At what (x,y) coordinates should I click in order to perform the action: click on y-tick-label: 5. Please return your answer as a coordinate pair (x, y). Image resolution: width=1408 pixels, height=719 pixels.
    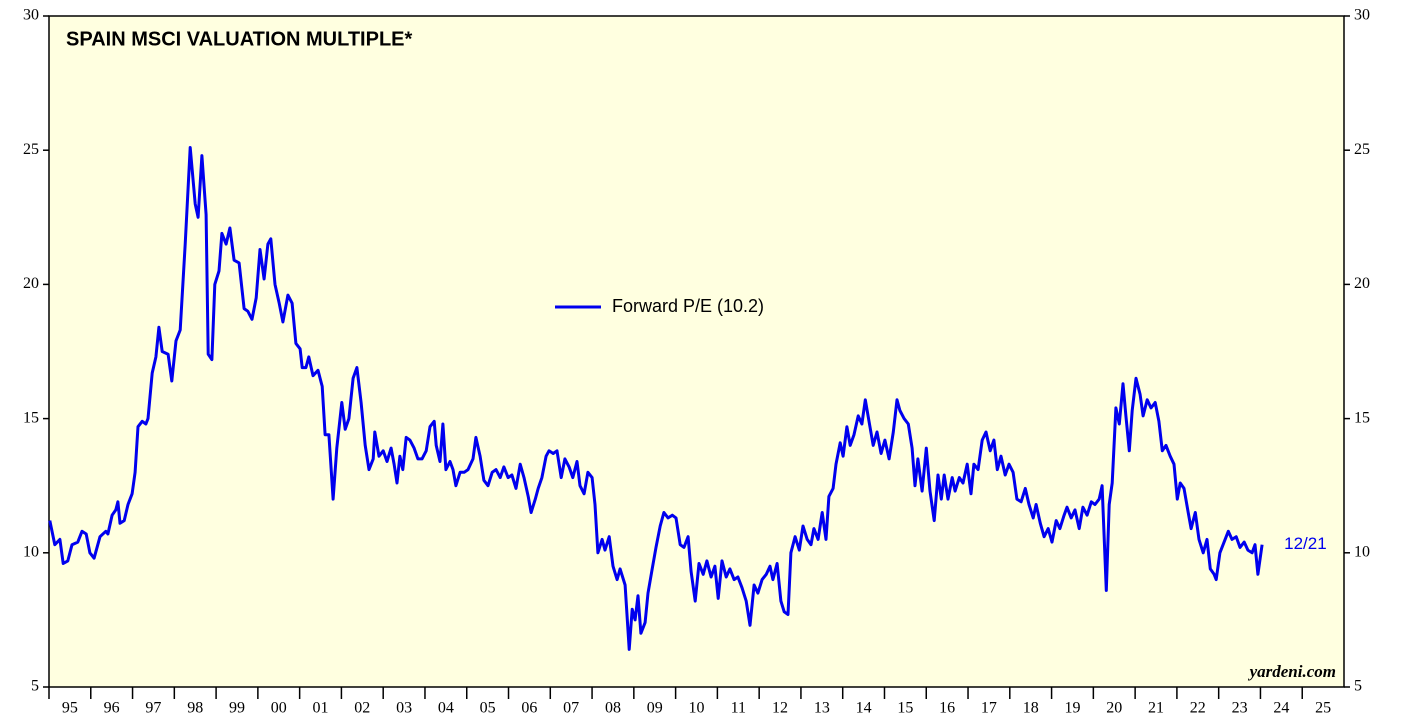
    Looking at the image, I should click on (35, 686).